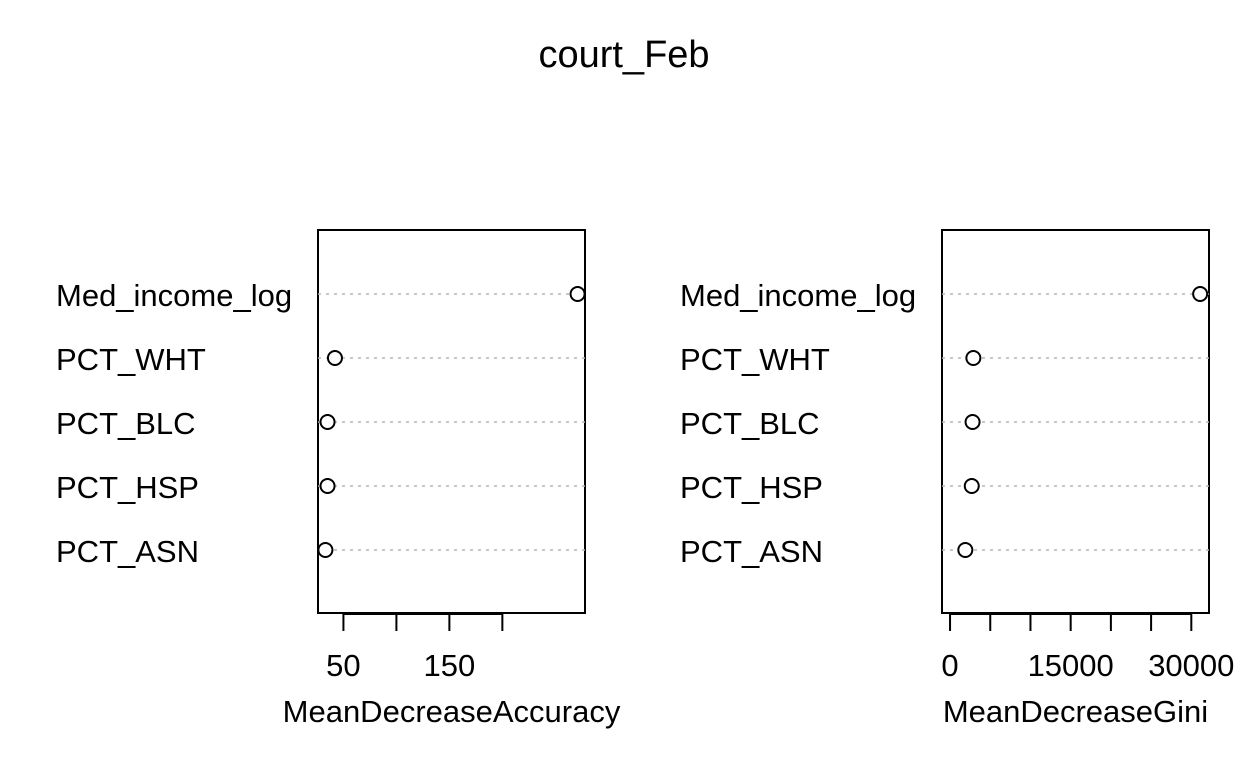  What do you see at coordinates (1191, 665) in the screenshot?
I see `x-tick-label: 30000` at bounding box center [1191, 665].